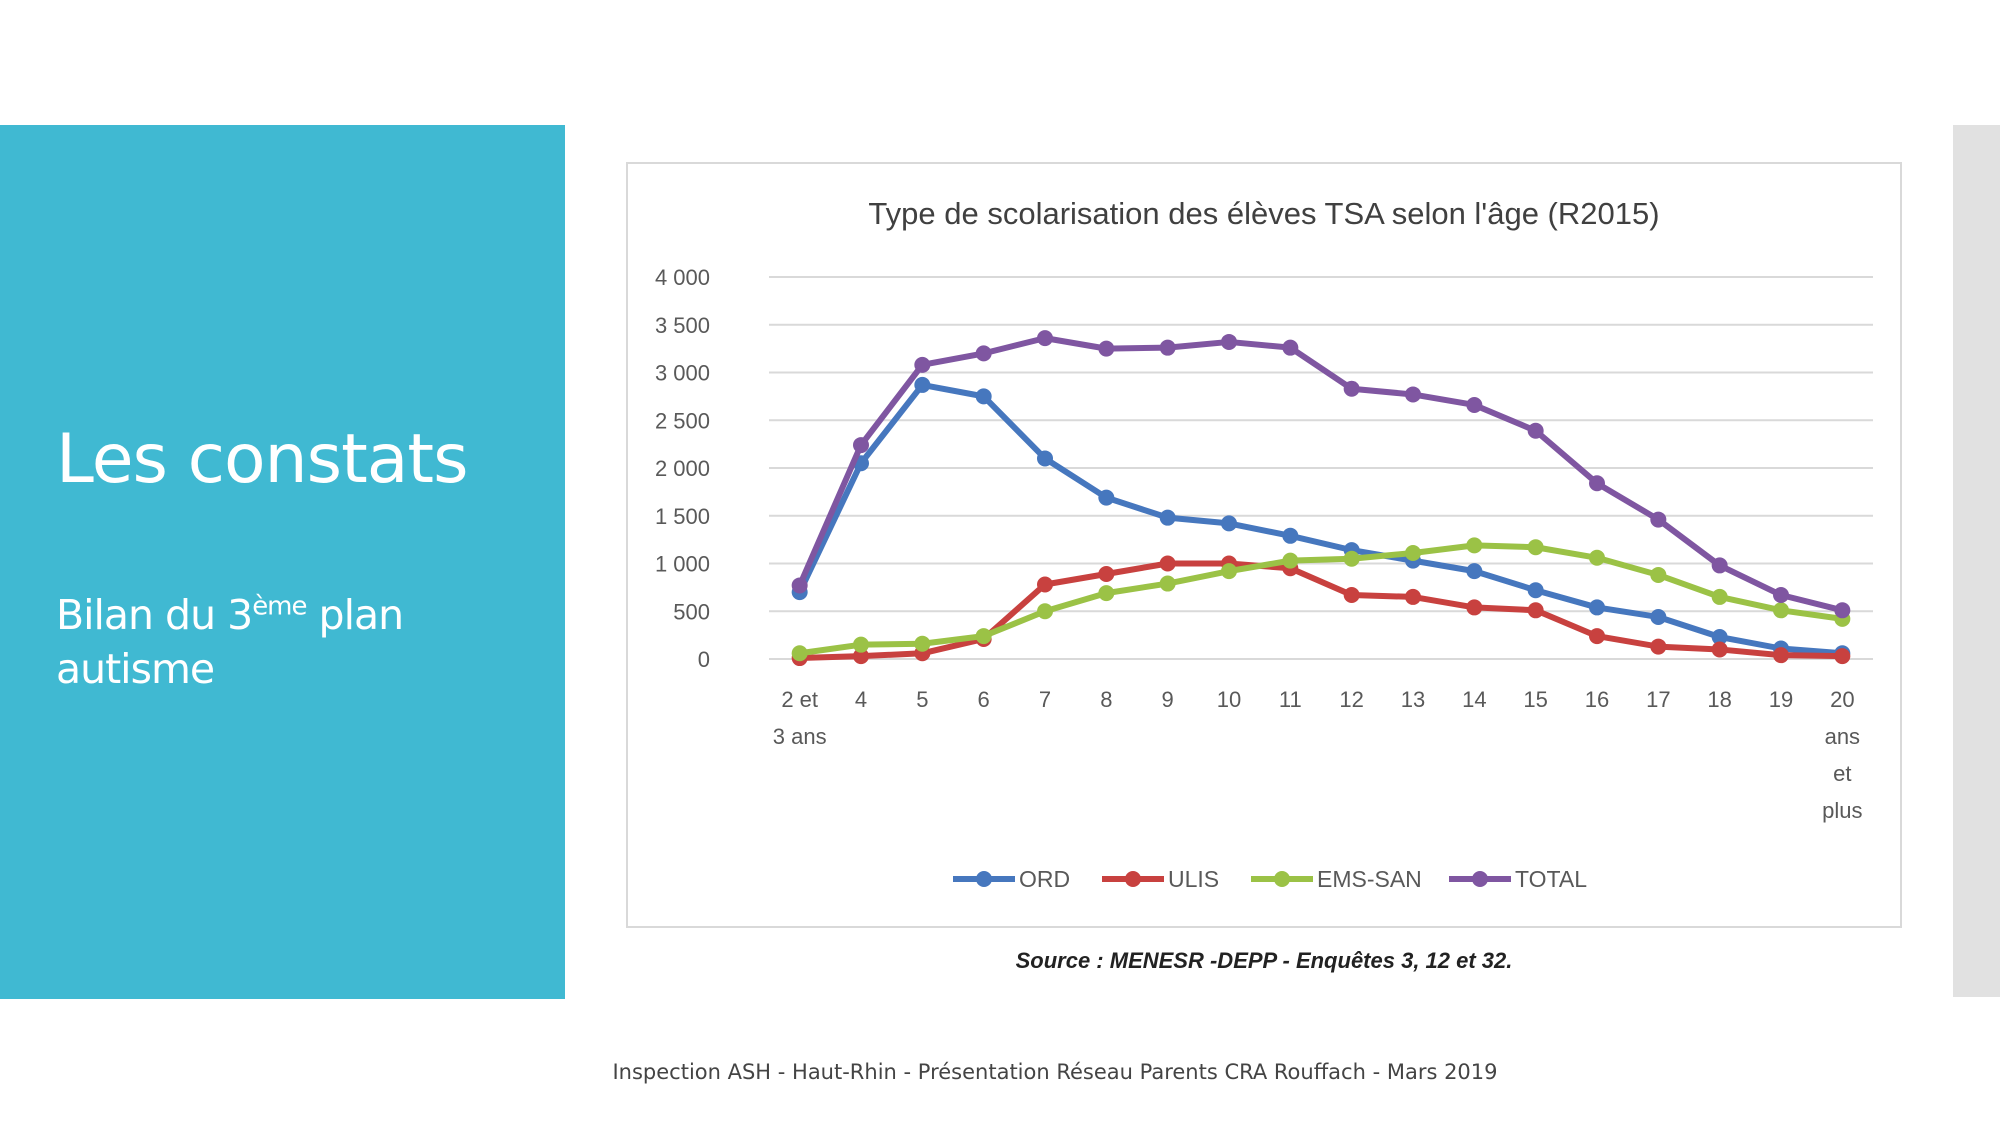 This screenshot has height=1125, width=2000. What do you see at coordinates (1290, 699) in the screenshot?
I see `x-tick-label: 11` at bounding box center [1290, 699].